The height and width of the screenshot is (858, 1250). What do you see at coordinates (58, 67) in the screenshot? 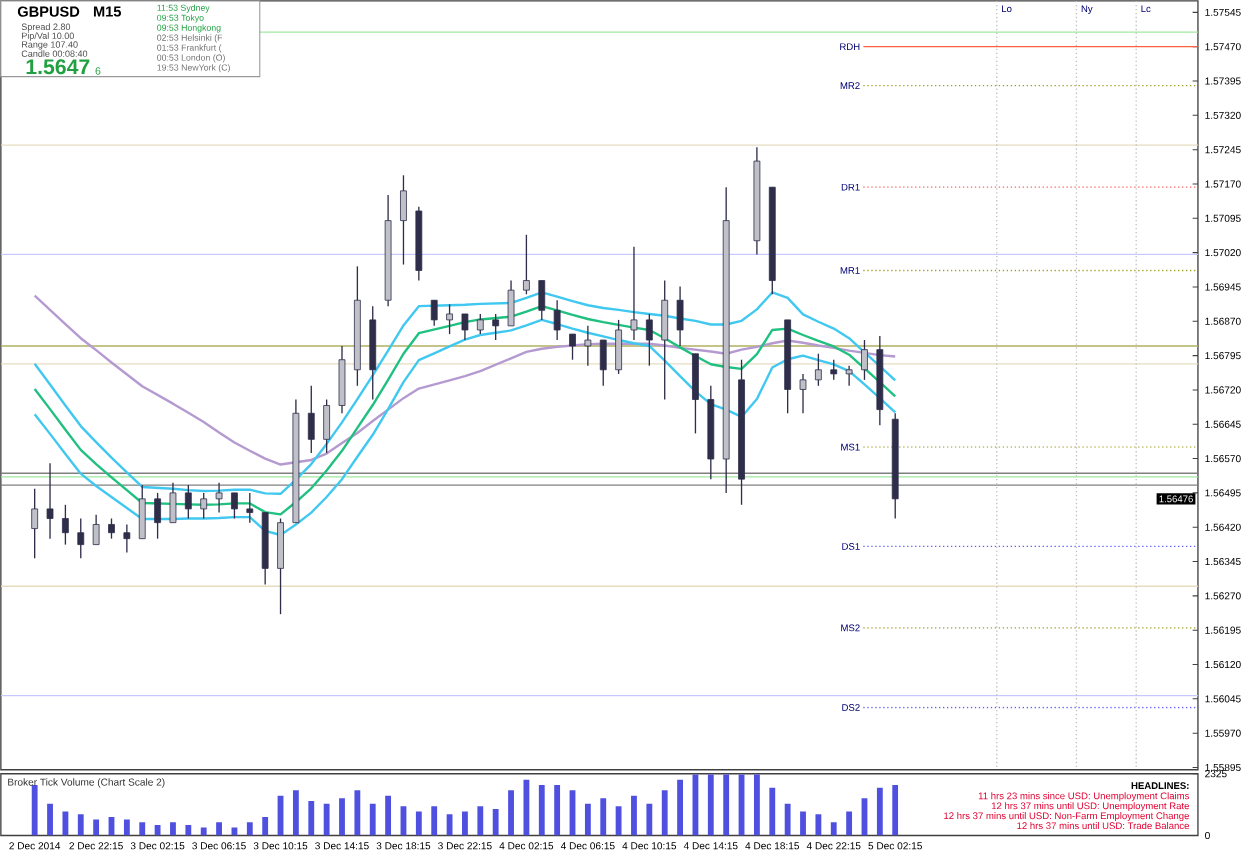
I see `annotation: 1.5647` at bounding box center [58, 67].